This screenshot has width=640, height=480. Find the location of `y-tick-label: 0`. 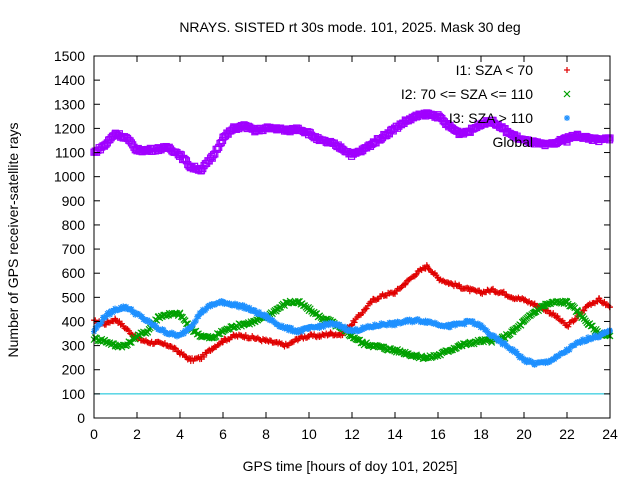

y-tick-label: 0 is located at coordinates (81, 418).